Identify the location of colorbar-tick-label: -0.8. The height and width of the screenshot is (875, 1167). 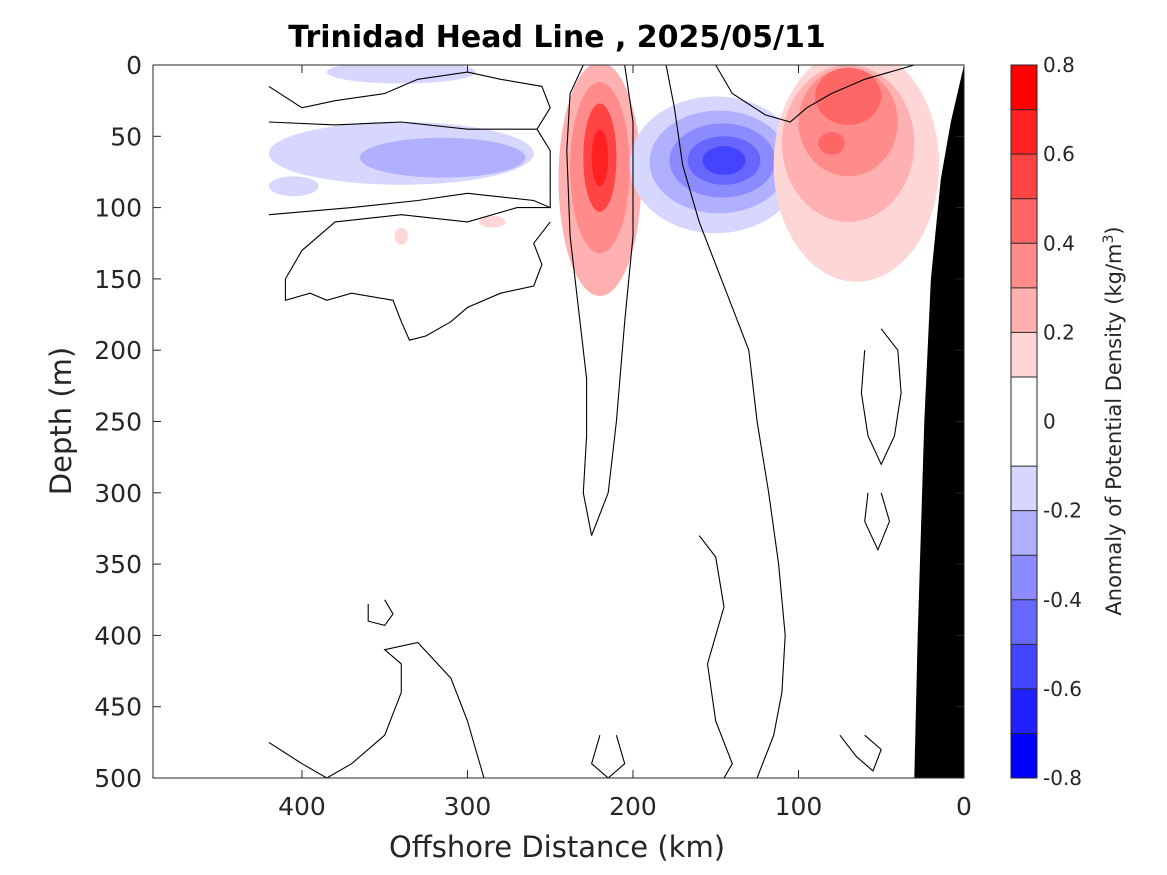
(1062, 778).